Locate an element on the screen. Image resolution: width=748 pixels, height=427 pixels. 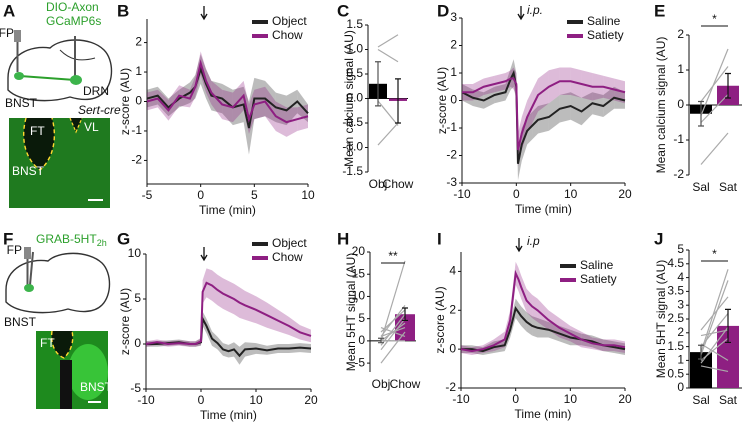
y-tick-label: 4.5 is located at coordinates (675, 263).